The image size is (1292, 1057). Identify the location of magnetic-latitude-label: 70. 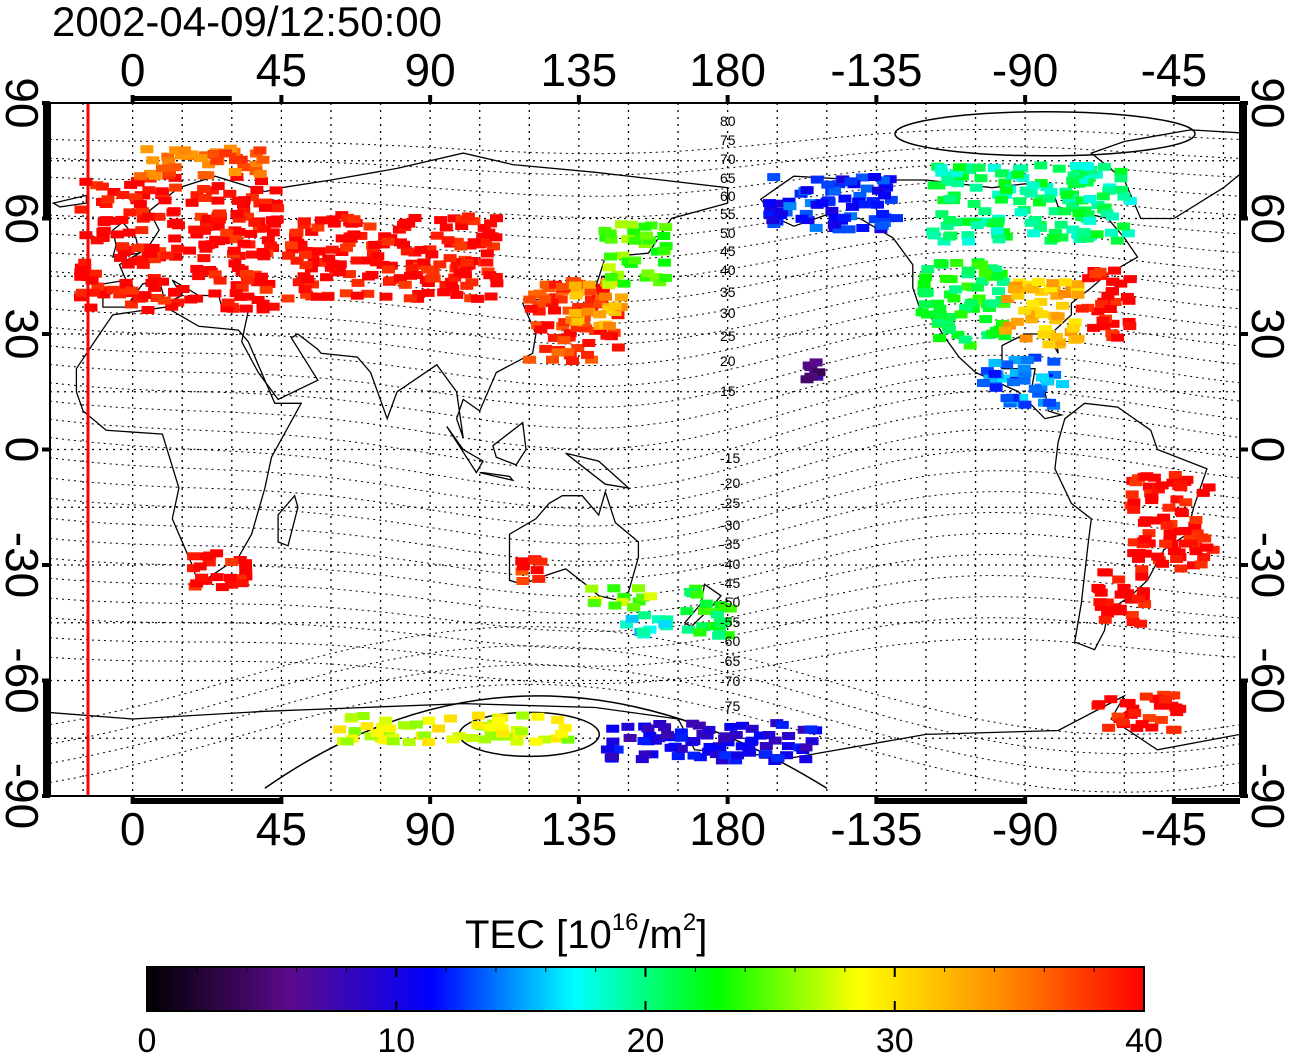
(728, 159).